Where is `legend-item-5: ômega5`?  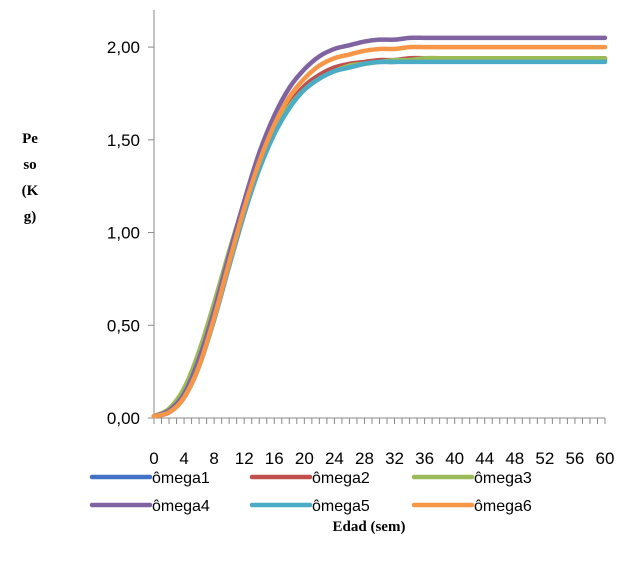 legend-item-5: ômega5 is located at coordinates (309, 506).